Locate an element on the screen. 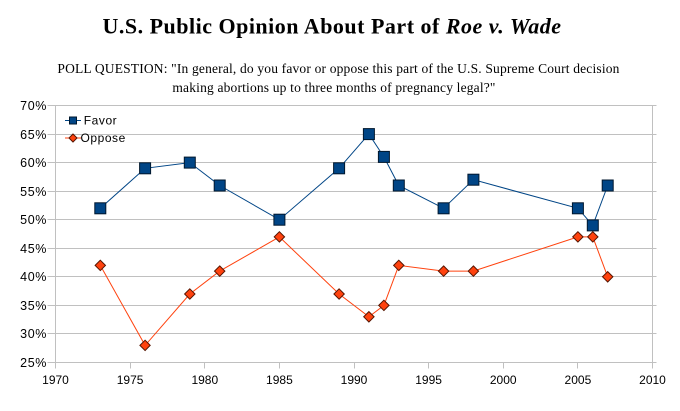 This screenshot has height=411, width=680. svg-text: 40% is located at coordinates (33, 277).